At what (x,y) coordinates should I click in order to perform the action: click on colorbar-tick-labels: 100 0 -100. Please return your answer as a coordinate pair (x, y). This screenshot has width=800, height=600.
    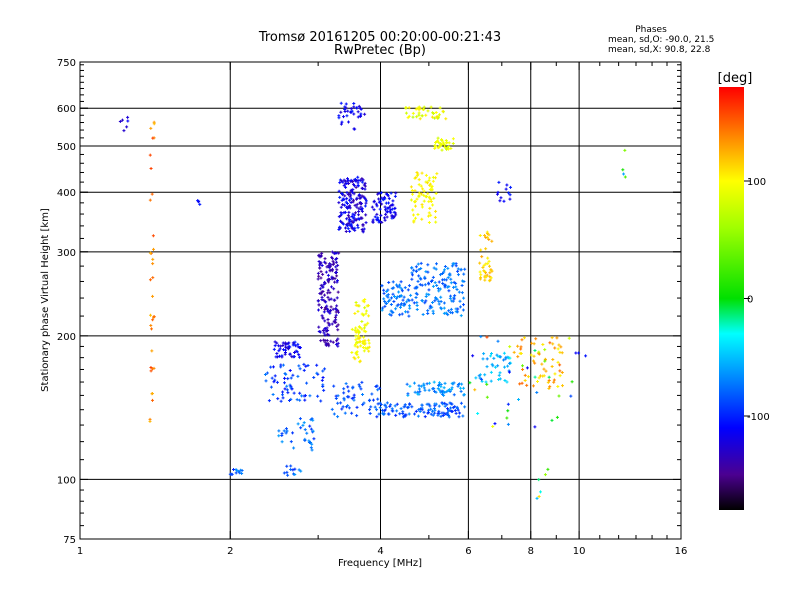
    Looking at the image, I should click on (757, 300).